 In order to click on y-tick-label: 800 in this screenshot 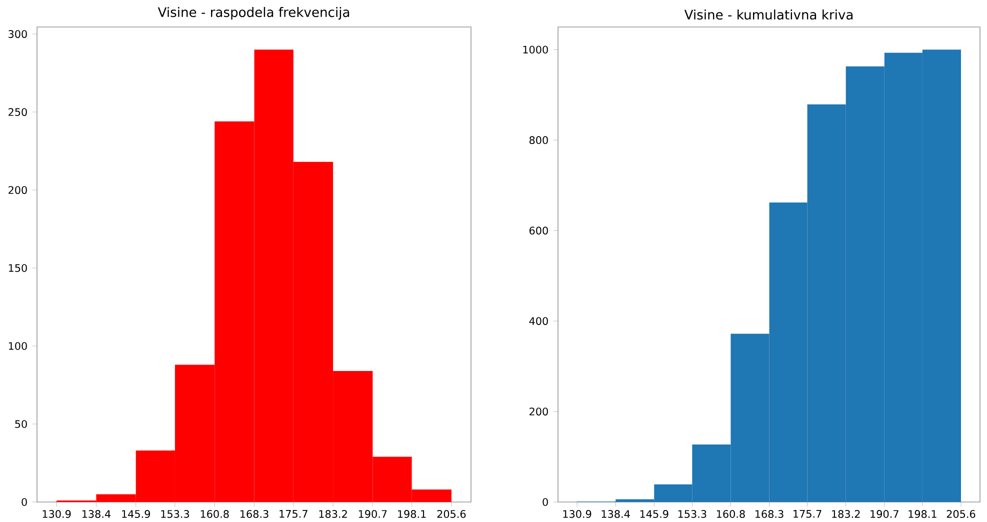, I will do `click(538, 140)`.